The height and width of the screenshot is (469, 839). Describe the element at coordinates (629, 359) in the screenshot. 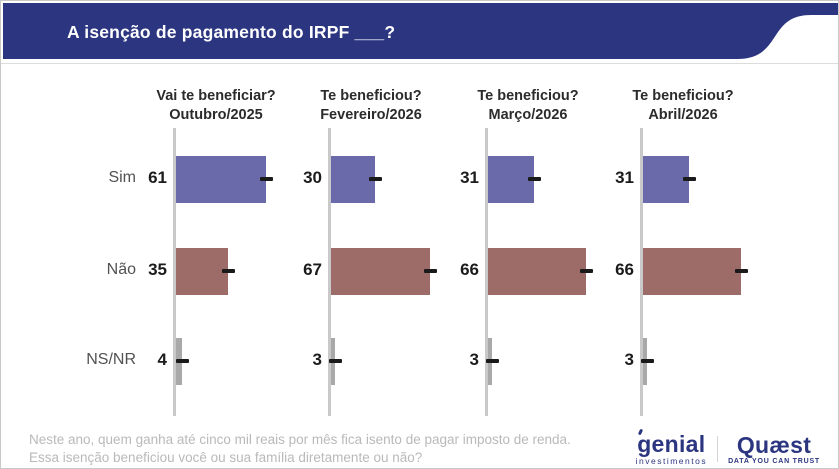

I see `value-label-4-3: 3` at that location.